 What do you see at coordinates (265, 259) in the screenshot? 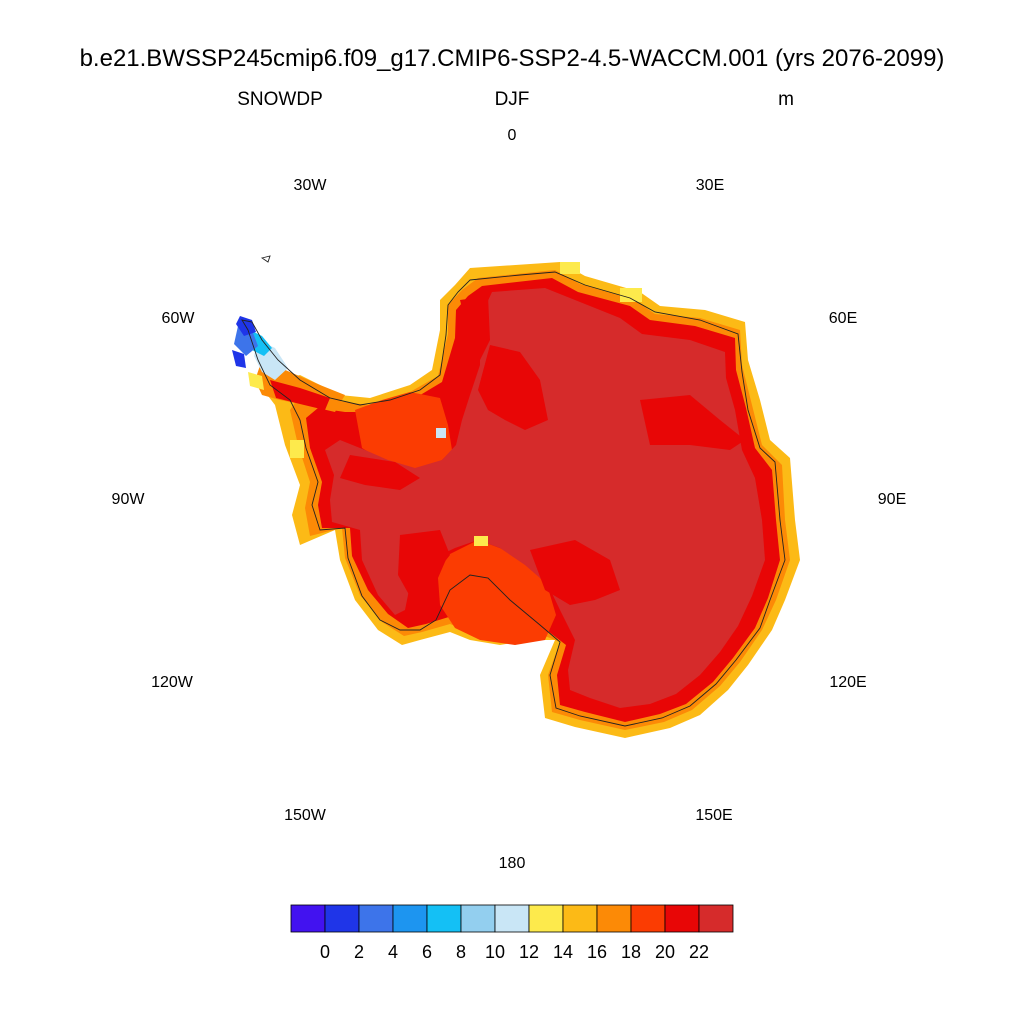
I see `small-island` at bounding box center [265, 259].